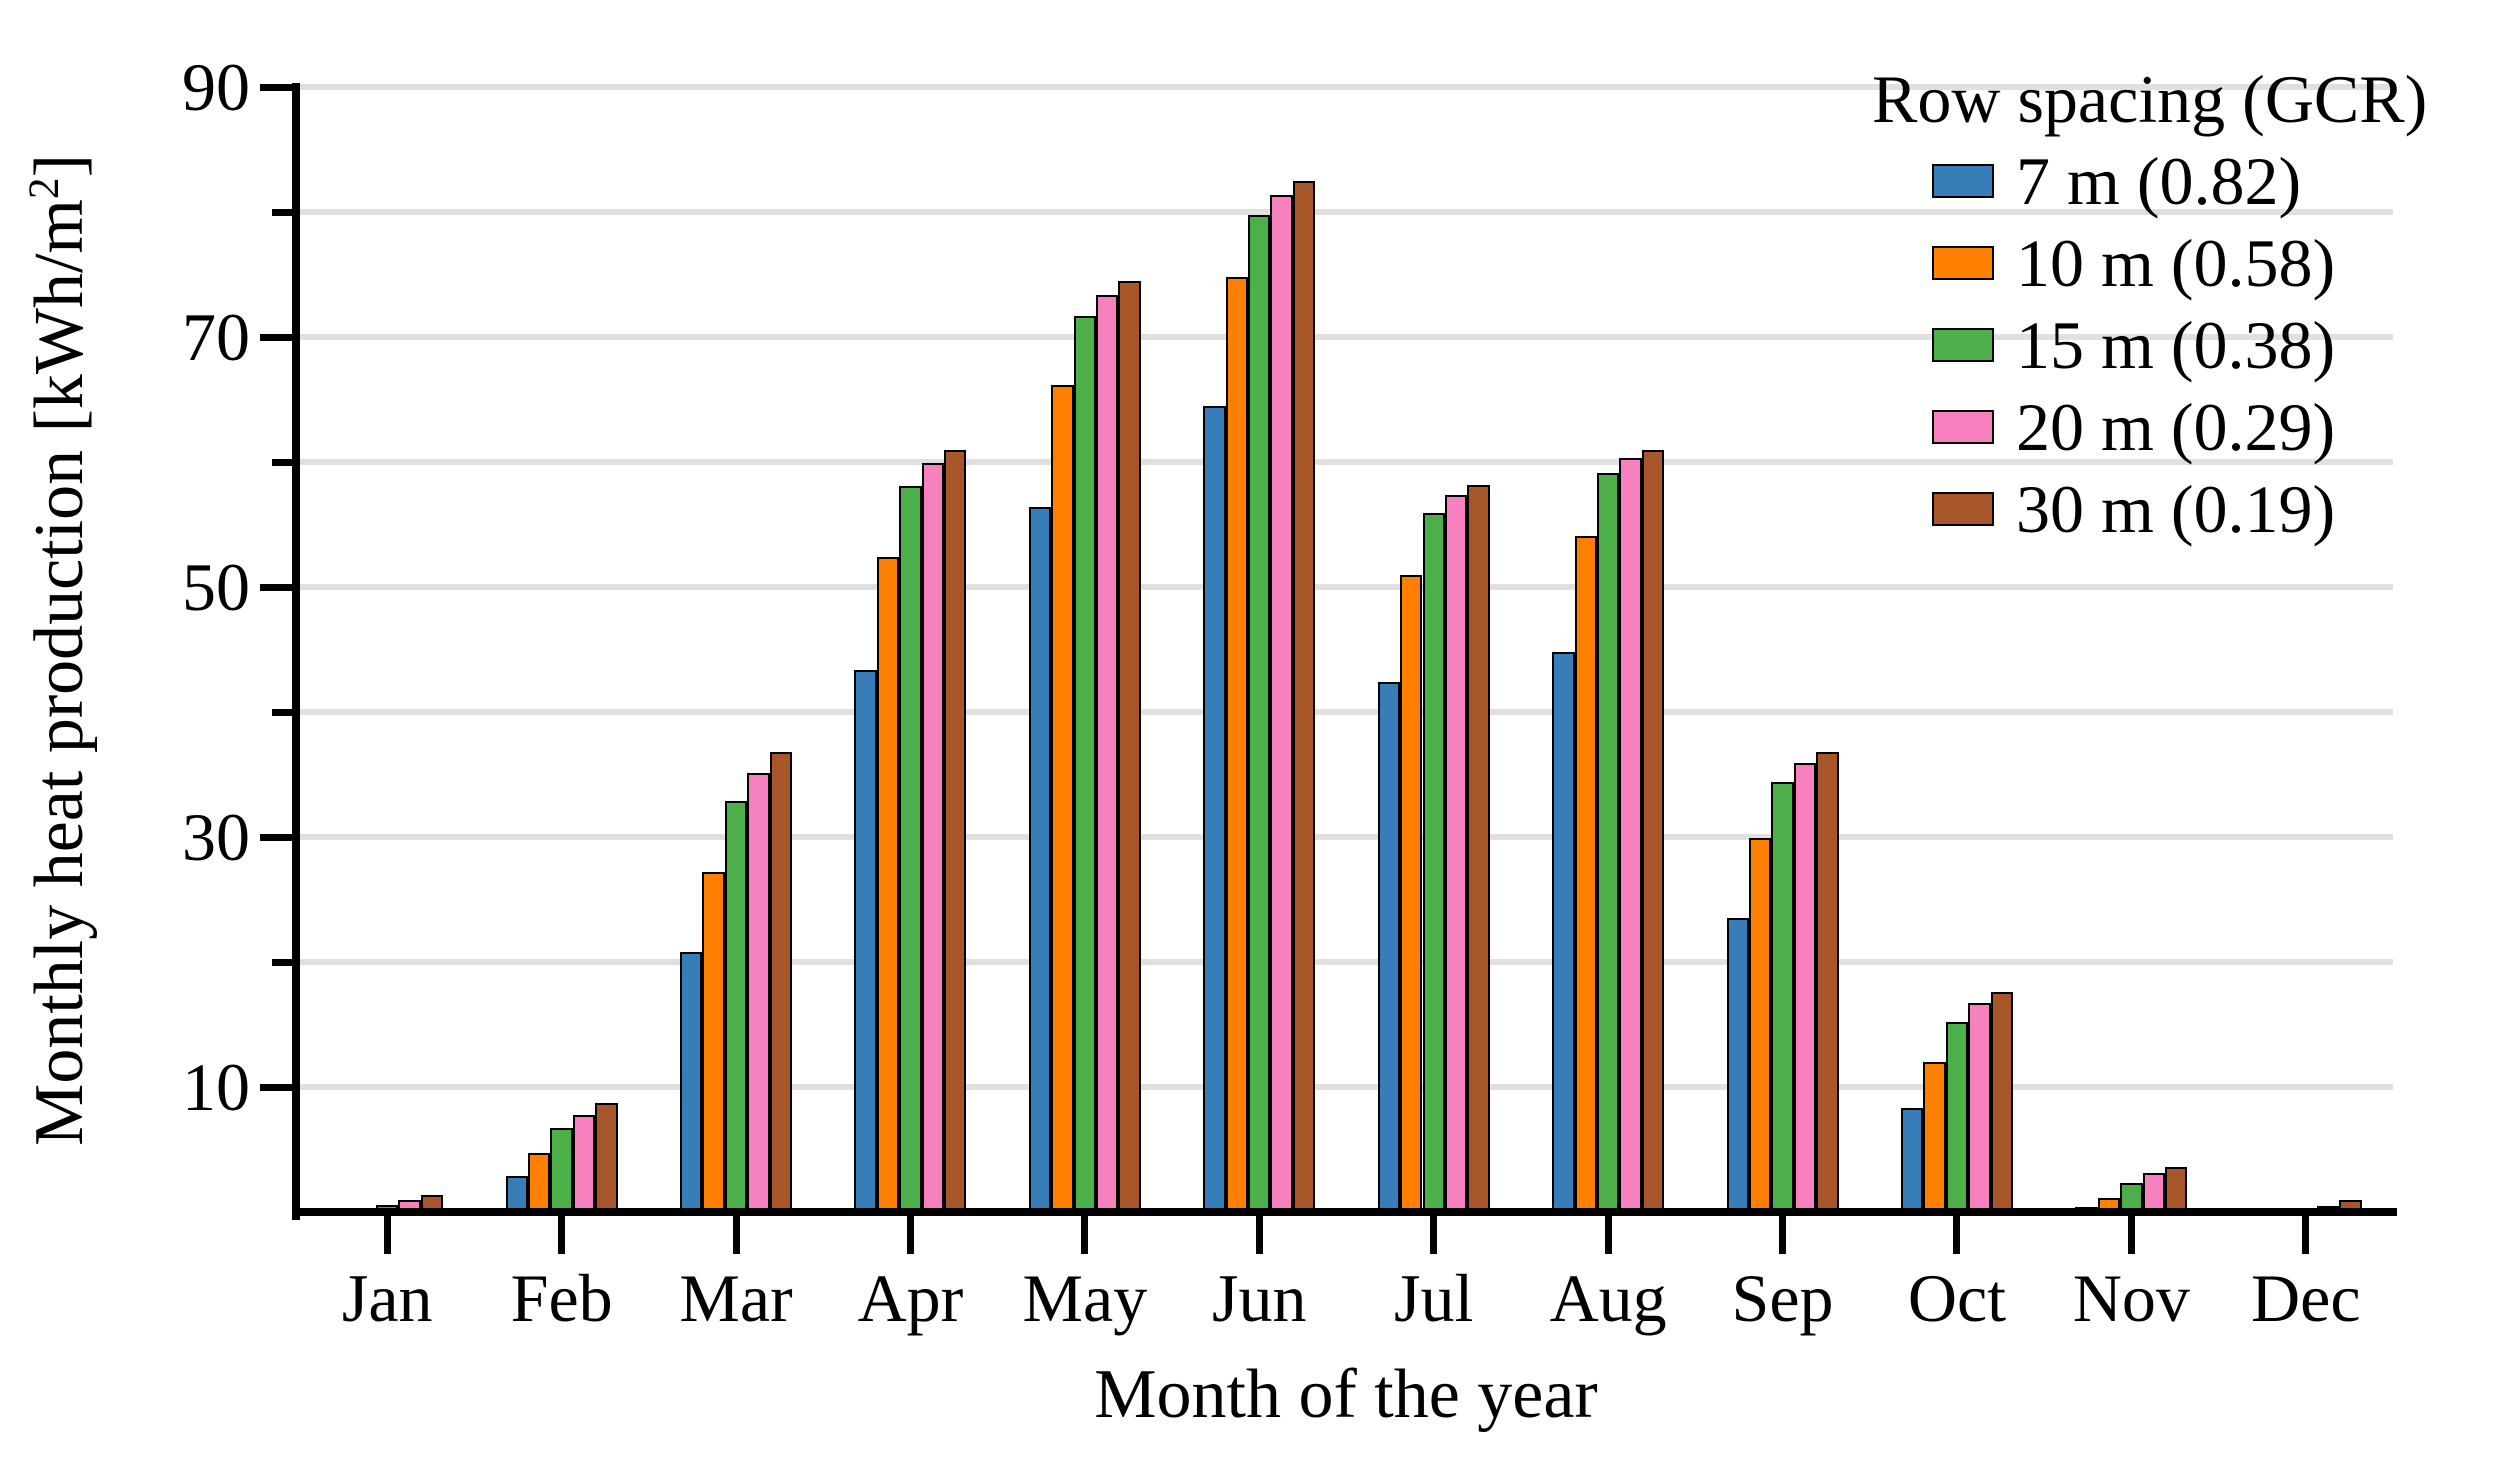  Describe the element at coordinates (387, 1235) in the screenshot. I see `x-tick-jan` at that location.